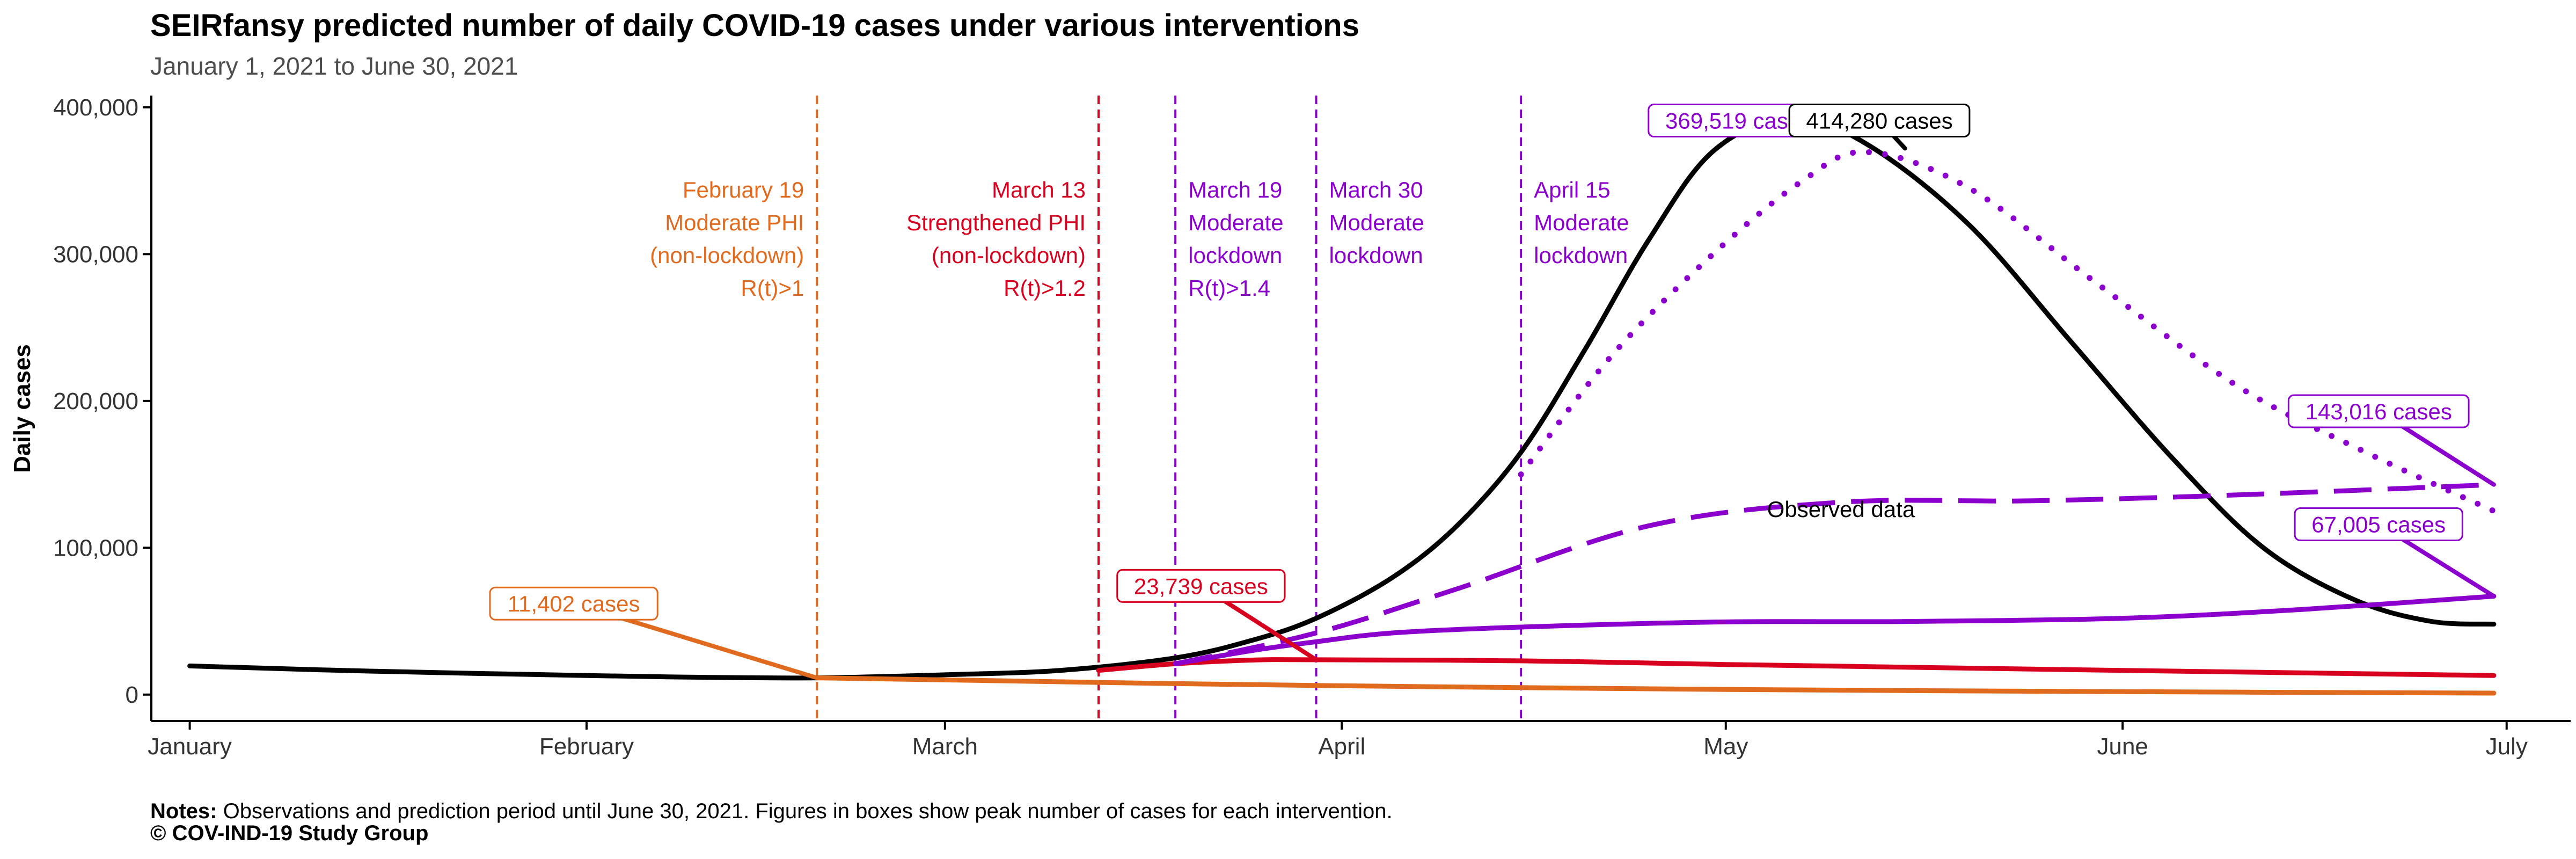 Image resolution: width=2576 pixels, height=859 pixels. I want to click on intervention-label: February 19, so click(743, 189).